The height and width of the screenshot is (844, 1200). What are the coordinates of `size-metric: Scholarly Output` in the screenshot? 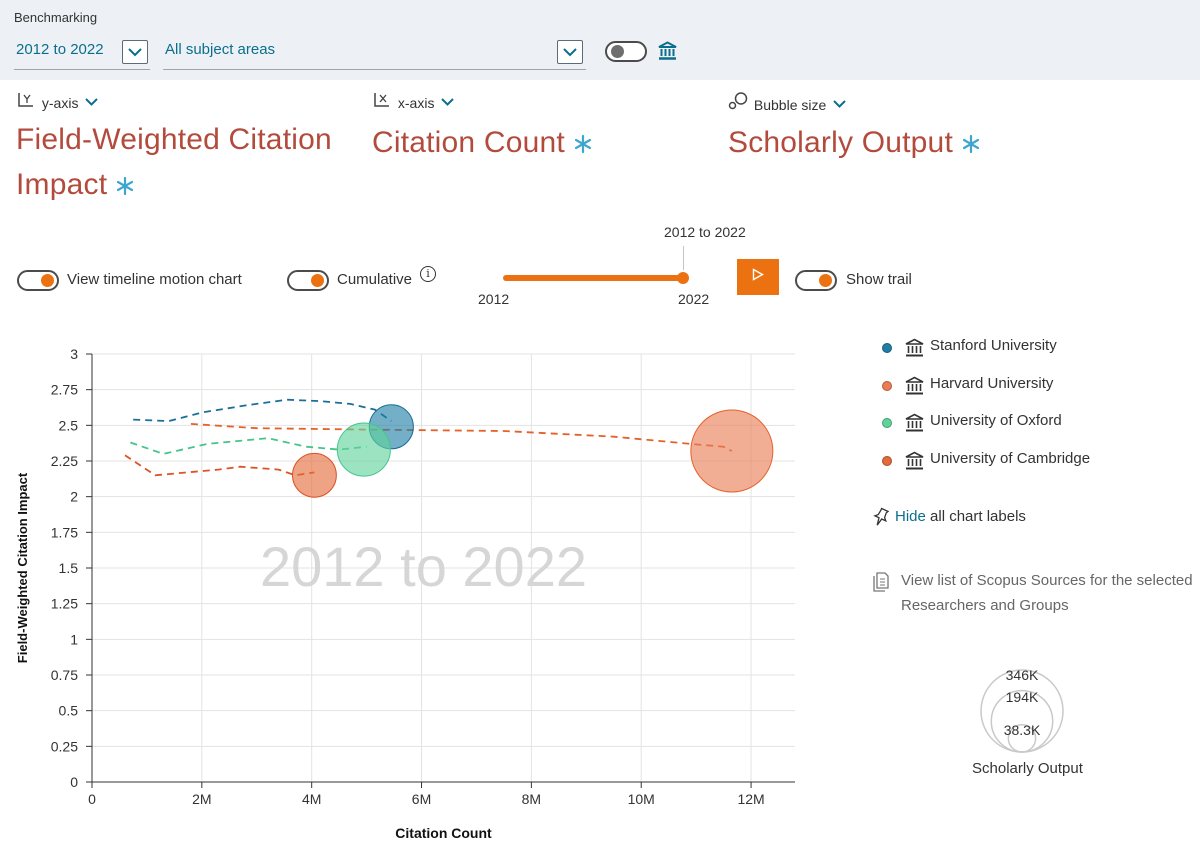 It's located at (854, 143).